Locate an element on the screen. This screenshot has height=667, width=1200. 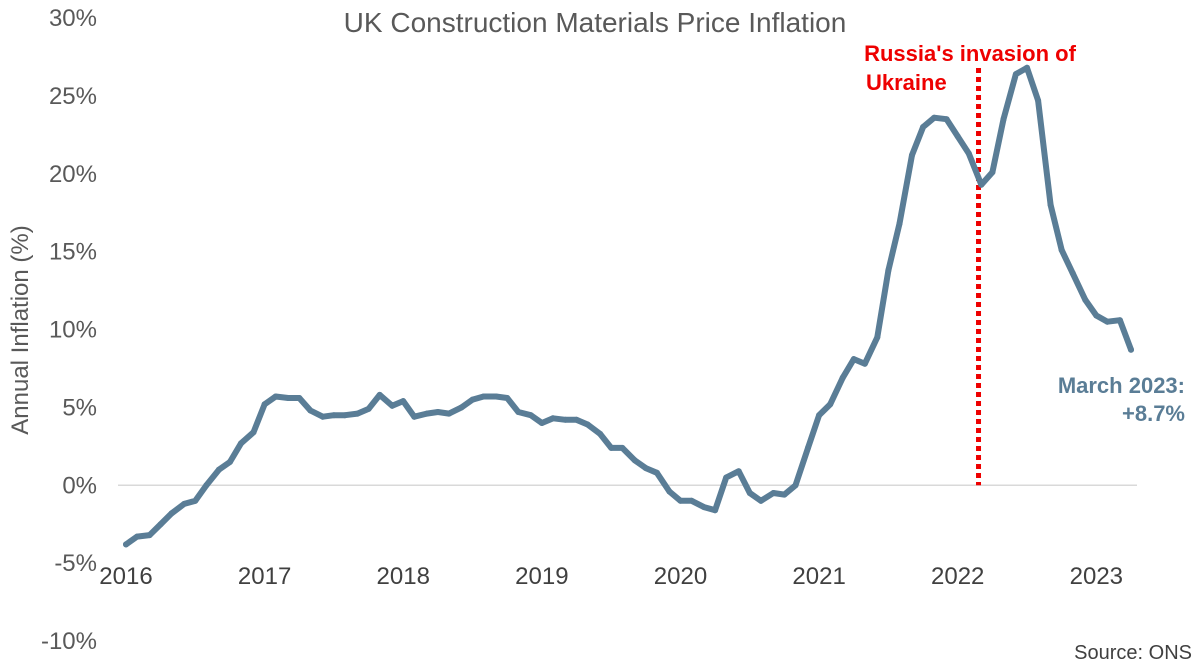
source-note: Source: ONS is located at coordinates (1133, 653).